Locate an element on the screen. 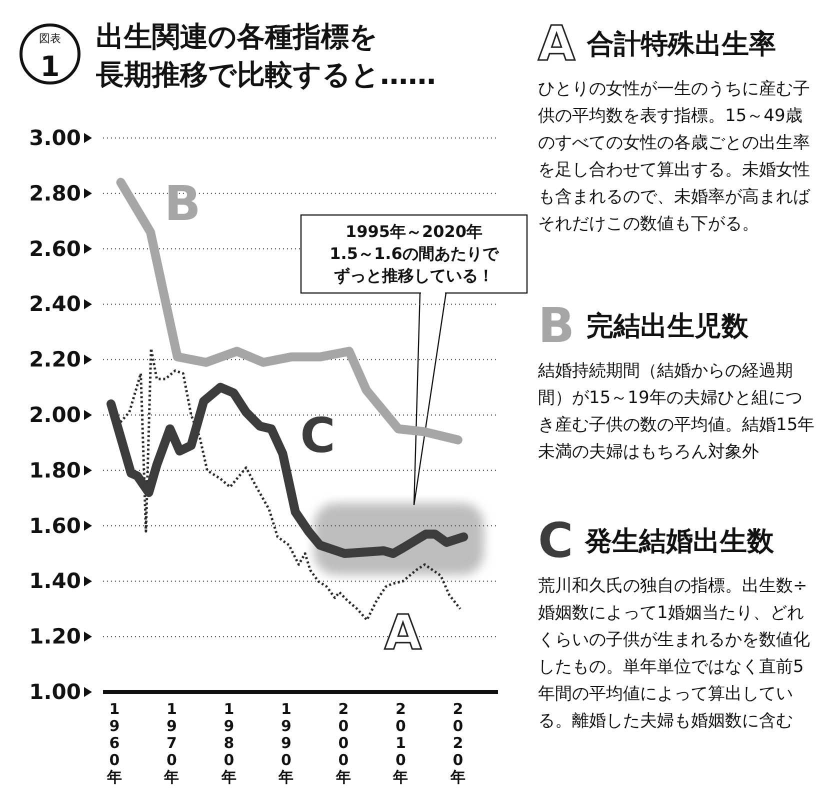 This screenshot has height=800, width=817. text: C is located at coordinates (556, 541).